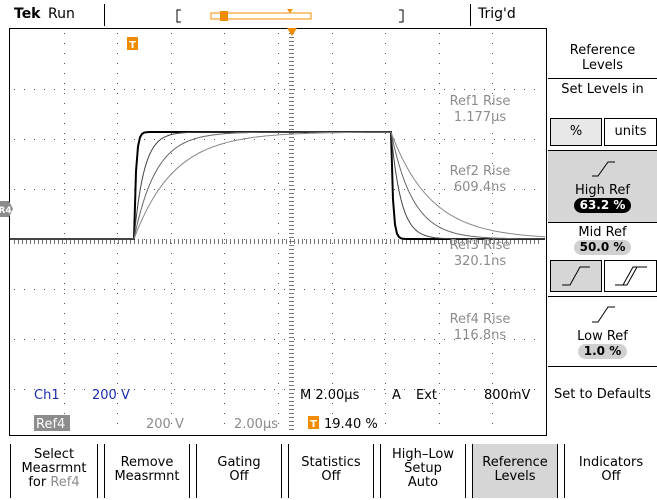 The width and height of the screenshot is (657, 500). What do you see at coordinates (54, 471) in the screenshot?
I see `select-measurement-button: Select Measrmnt for Ref4` at bounding box center [54, 471].